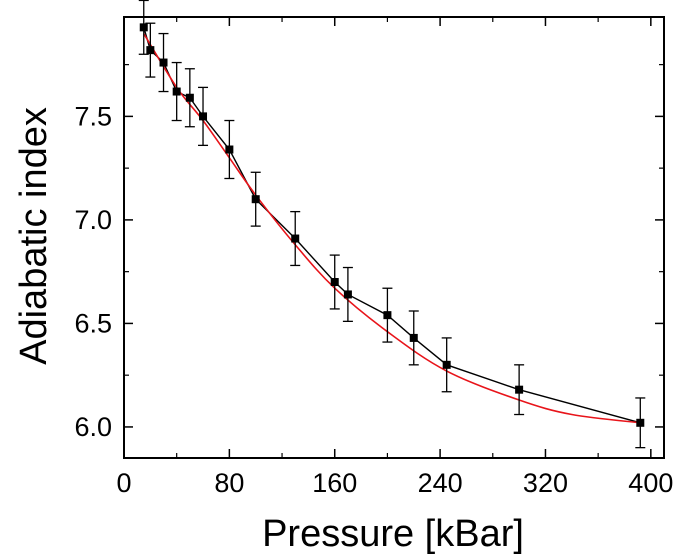  Describe the element at coordinates (93, 271) in the screenshot. I see `y-tick-labels: 6.0 6.5 7.0 7.5` at that location.